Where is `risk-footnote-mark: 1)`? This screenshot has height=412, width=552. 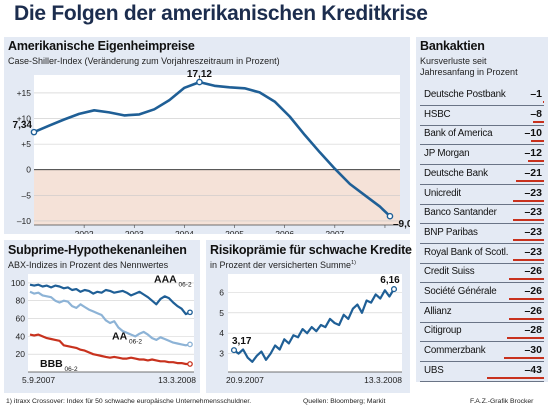 risk-footnote-mark: 1) is located at coordinates (353, 263).